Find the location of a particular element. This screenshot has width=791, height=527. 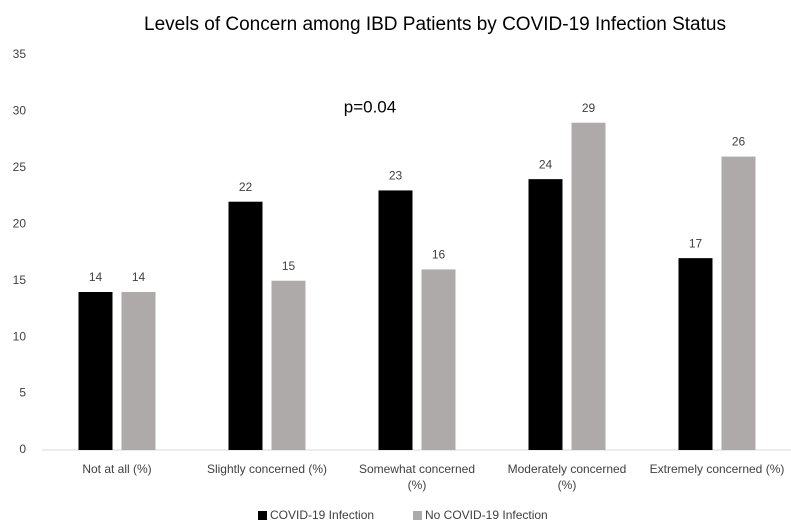

x-tick-label: Moderately concerned (%) is located at coordinates (567, 477).